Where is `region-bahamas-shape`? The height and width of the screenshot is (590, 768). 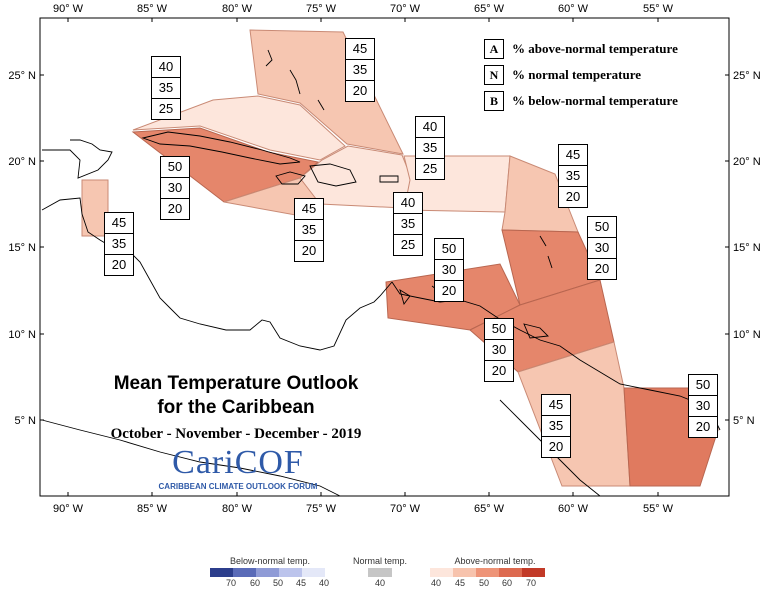 region-bahamas-shape is located at coordinates (326, 92).